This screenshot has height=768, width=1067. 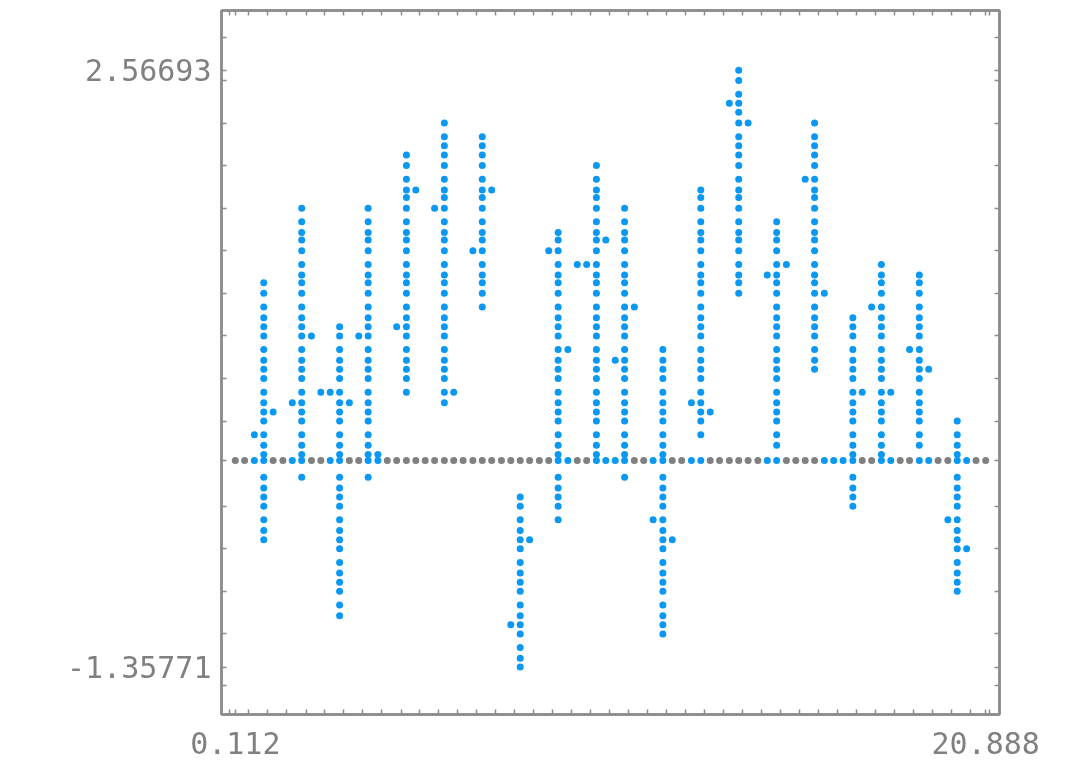 What do you see at coordinates (148, 71) in the screenshot?
I see `y-tick-label: 2.56693` at bounding box center [148, 71].